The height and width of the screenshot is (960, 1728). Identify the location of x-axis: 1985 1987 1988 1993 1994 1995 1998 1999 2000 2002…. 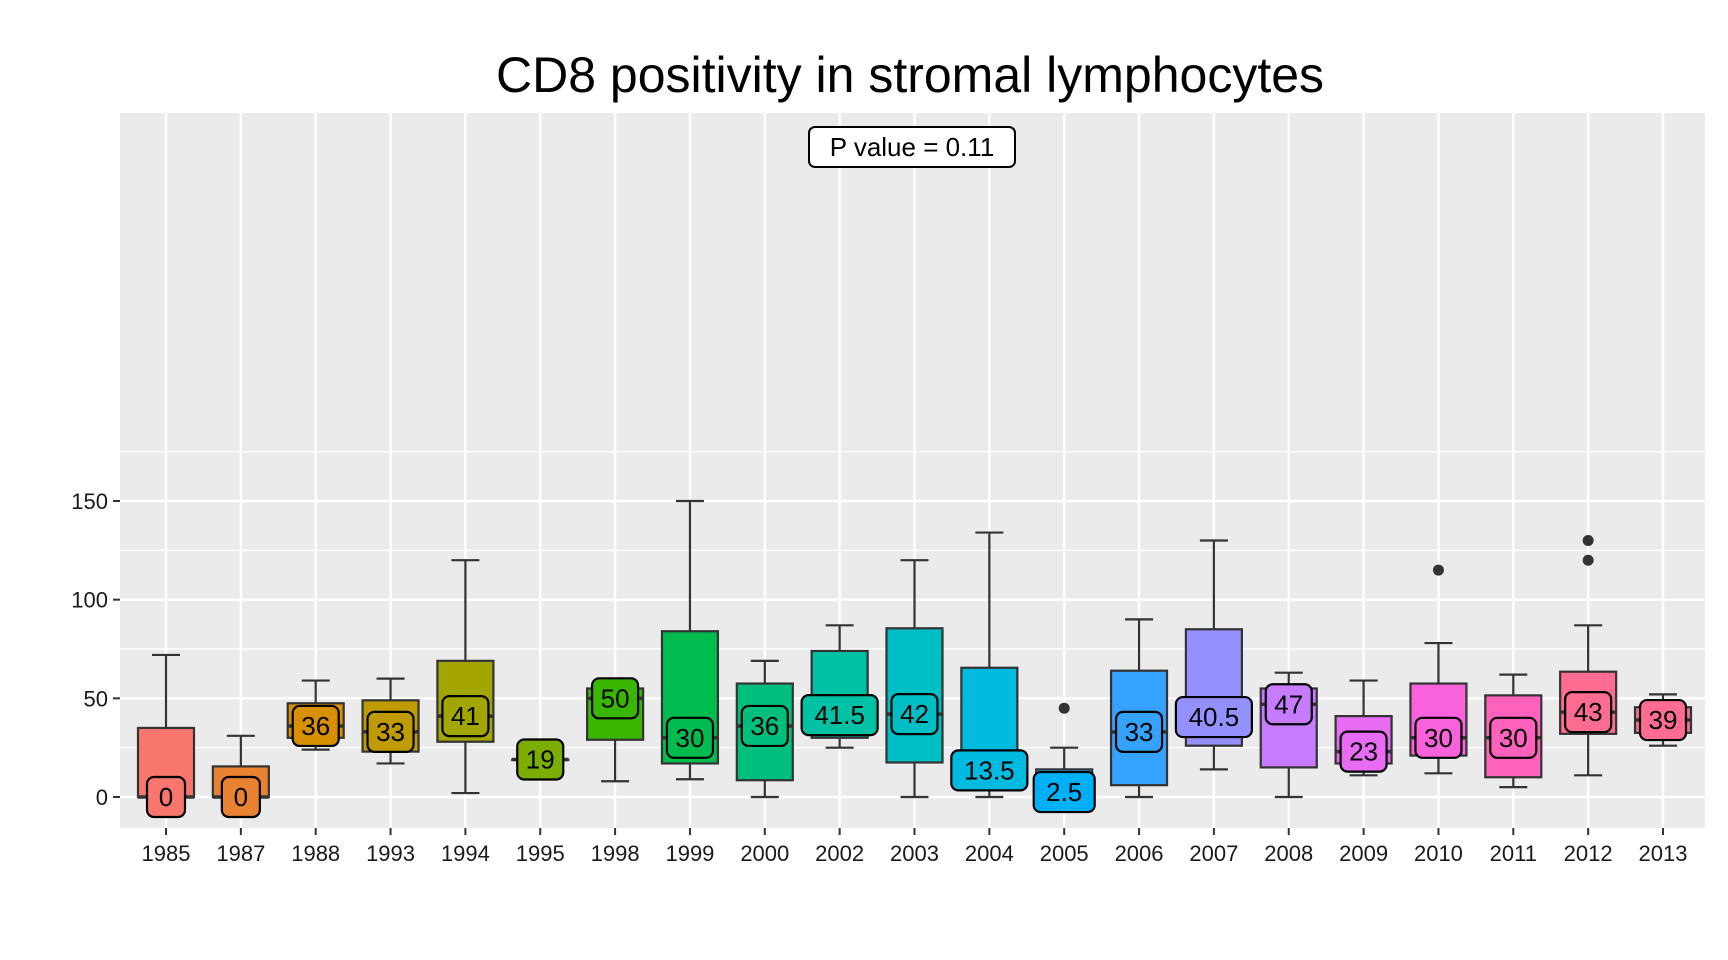
(915, 847).